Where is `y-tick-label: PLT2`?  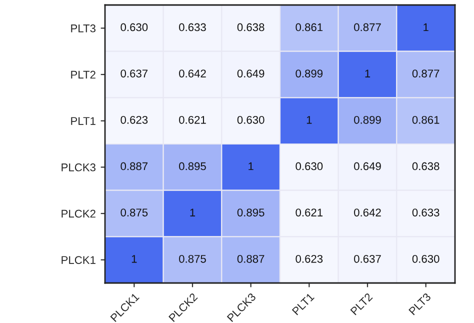
y-tick-label: PLT2 is located at coordinates (83, 74).